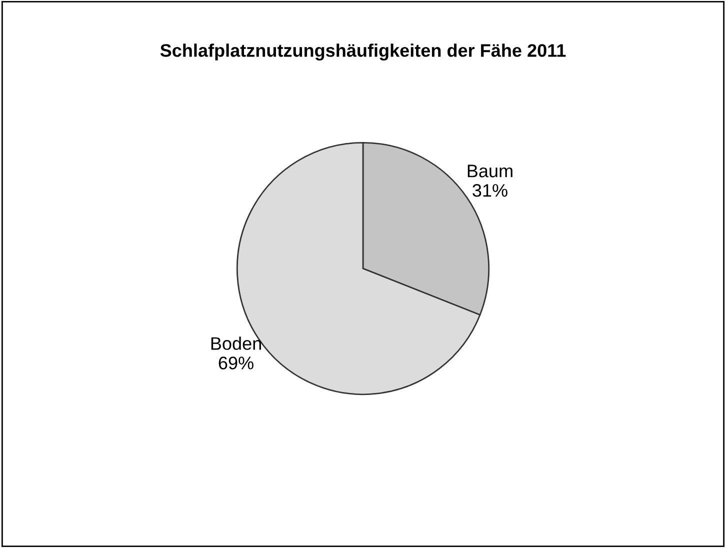 This screenshot has width=726, height=548. Describe the element at coordinates (363, 52) in the screenshot. I see `chart-title: Schlafplatznutzungshäufigkeiten der Fähe 2011` at that location.